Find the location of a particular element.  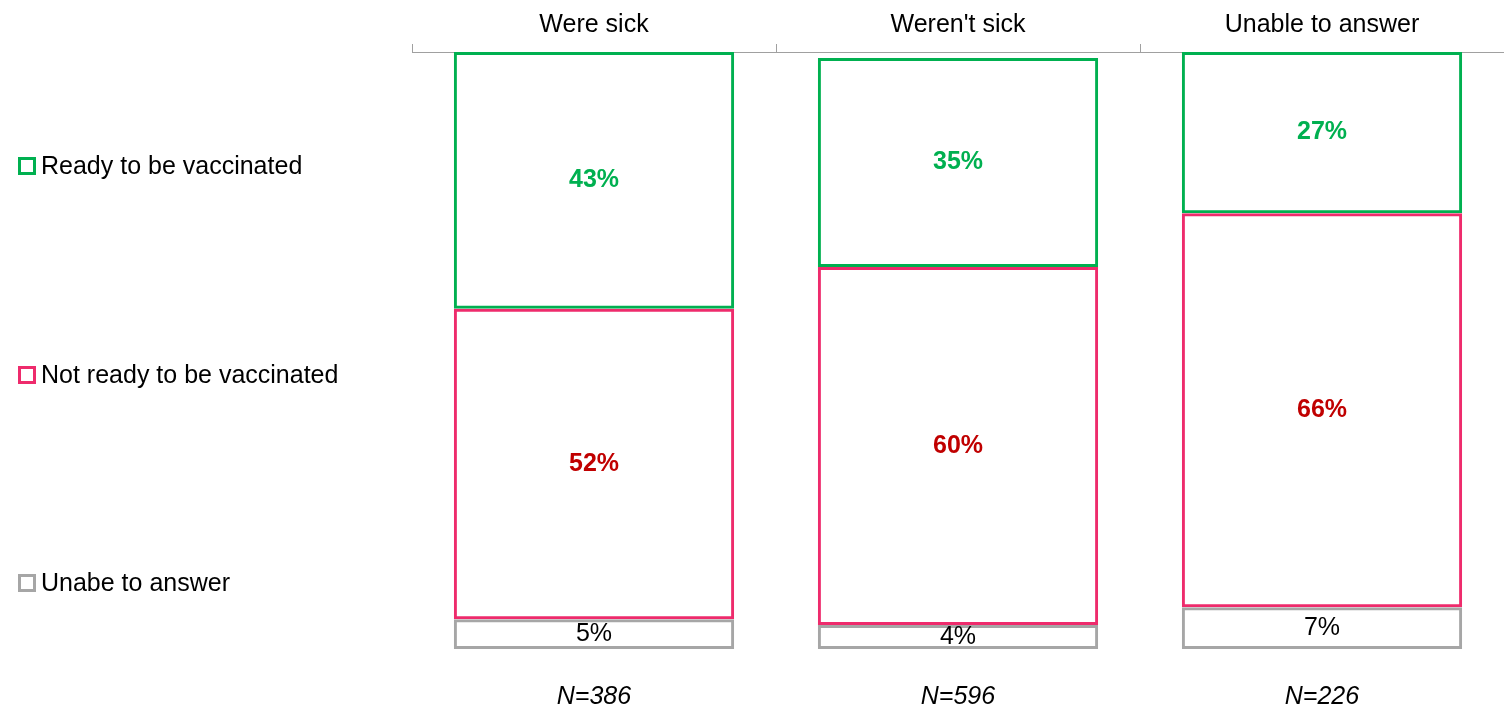

legend-label: Ready to be vaccinated is located at coordinates (172, 165).